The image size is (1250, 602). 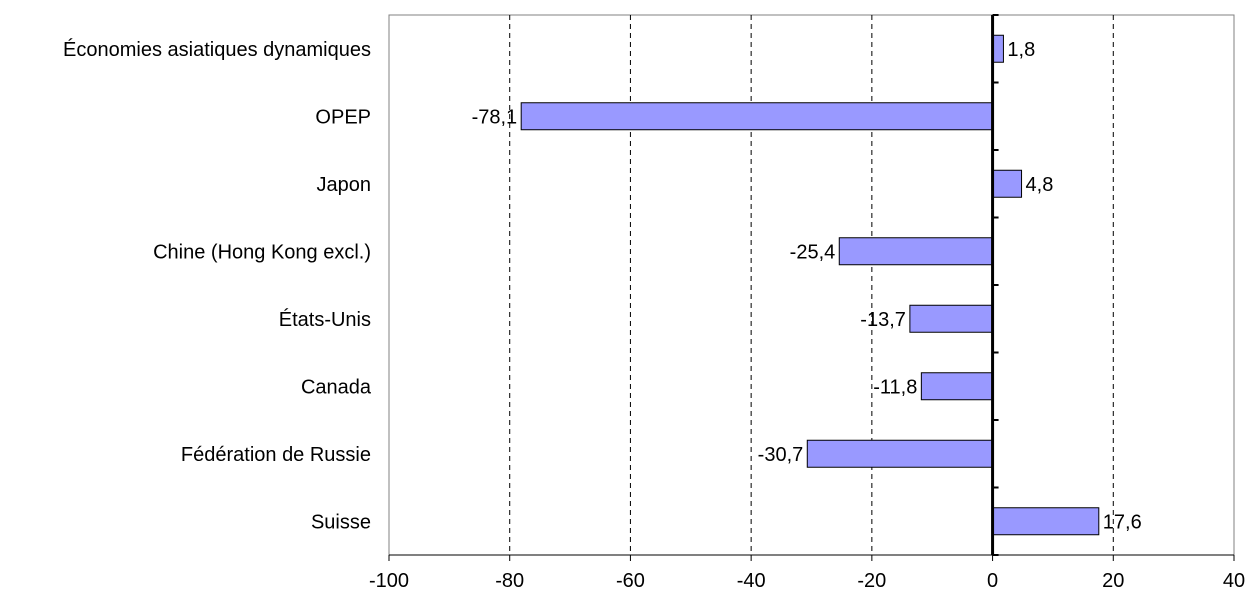 I want to click on data-label: 17,6, so click(x=1122, y=522).